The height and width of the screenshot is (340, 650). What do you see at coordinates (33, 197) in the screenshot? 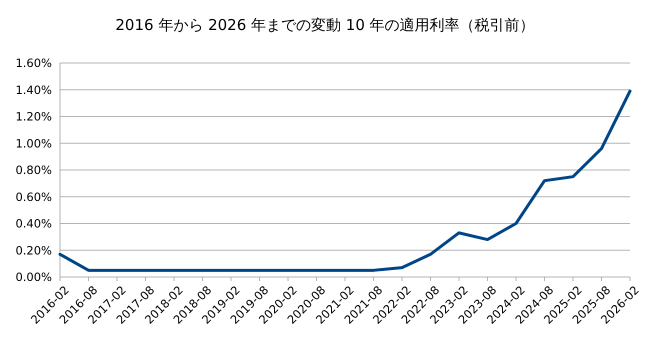
I see `y-tick-label: 0.60%` at bounding box center [33, 197].